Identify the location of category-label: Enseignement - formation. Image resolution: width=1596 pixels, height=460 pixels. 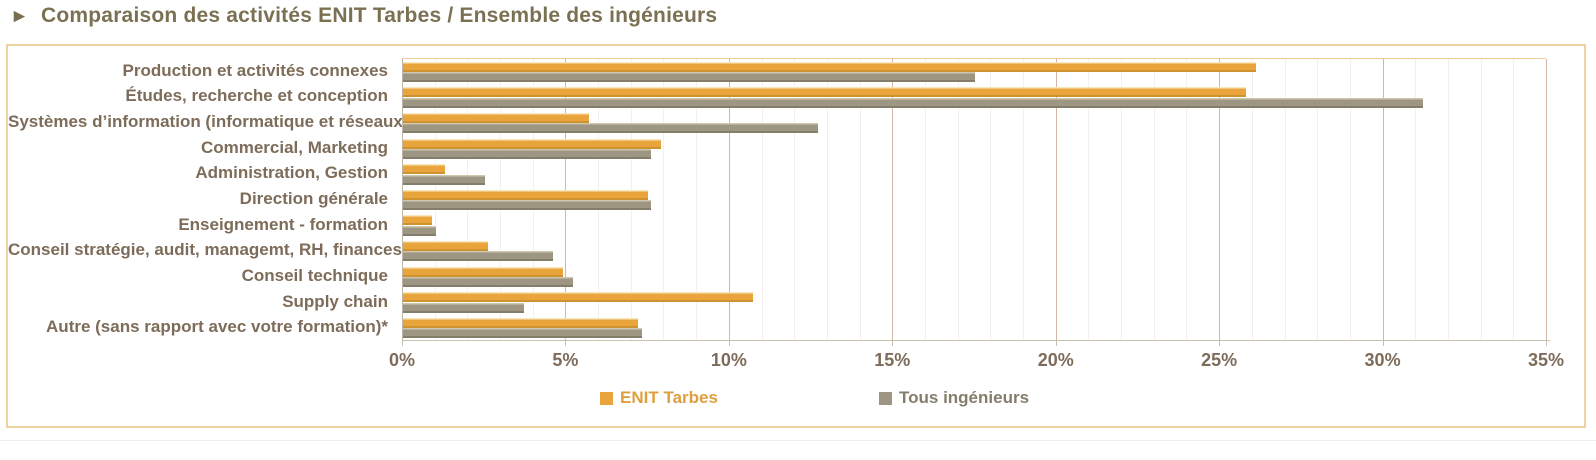
(283, 224).